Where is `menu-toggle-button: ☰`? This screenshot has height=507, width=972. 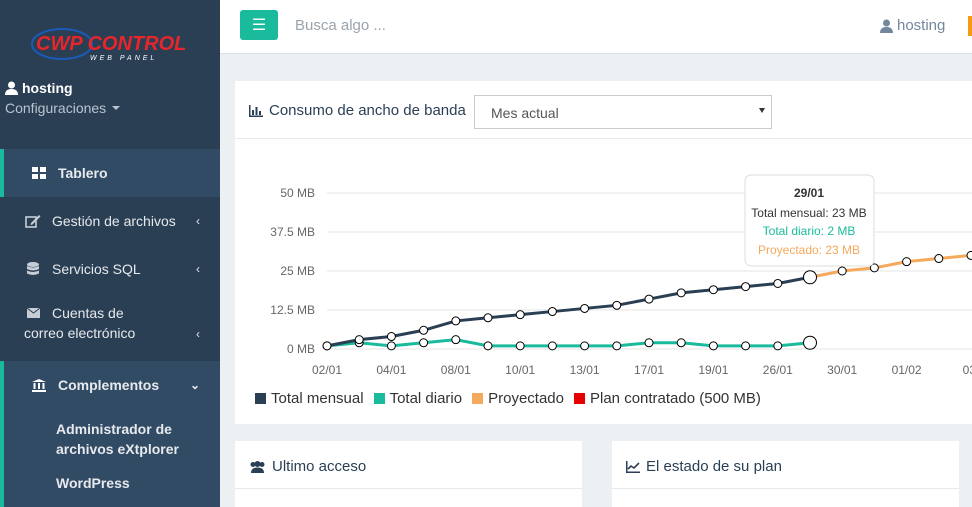 menu-toggle-button: ☰ is located at coordinates (259, 25).